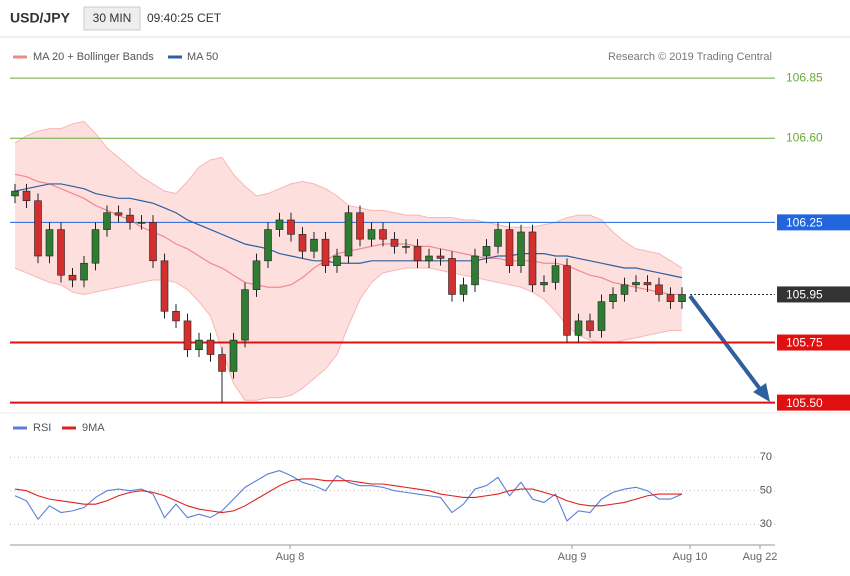 This screenshot has width=850, height=576. I want to click on timestamp: 09:40:25 CET, so click(184, 18).